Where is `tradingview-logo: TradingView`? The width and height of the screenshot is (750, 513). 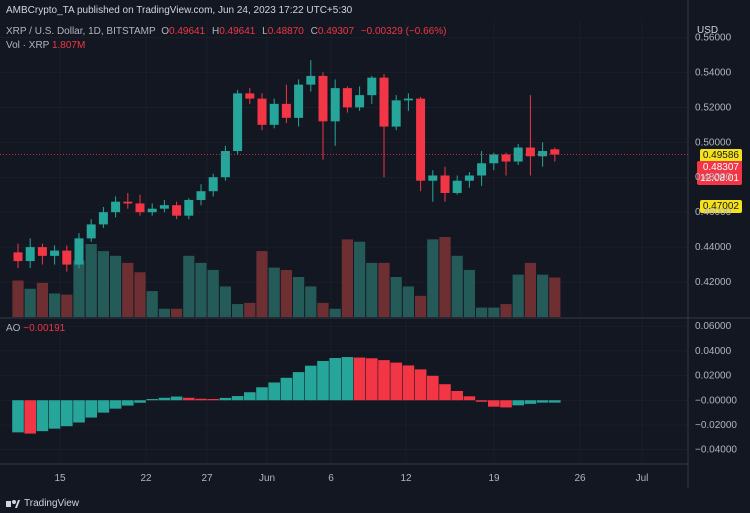
tradingview-logo: TradingView is located at coordinates (42, 503).